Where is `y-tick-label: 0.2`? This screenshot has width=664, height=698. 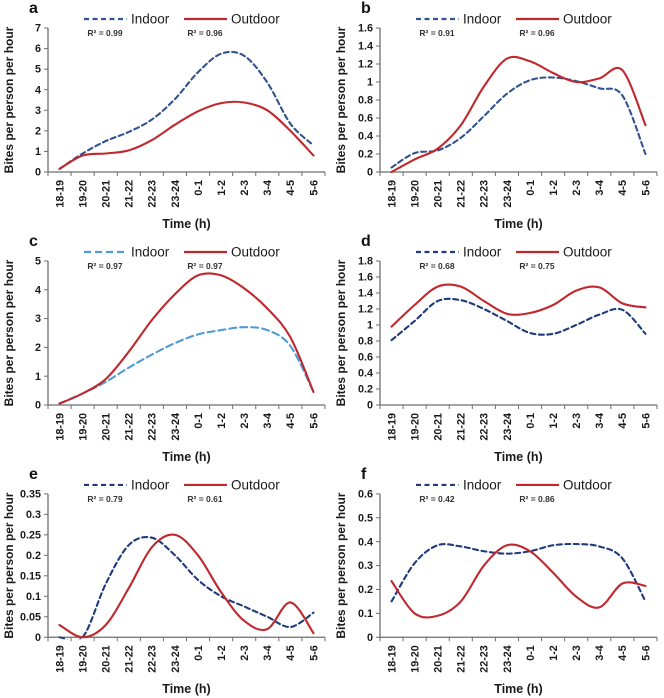
y-tick-label: 0.2 is located at coordinates (365, 390).